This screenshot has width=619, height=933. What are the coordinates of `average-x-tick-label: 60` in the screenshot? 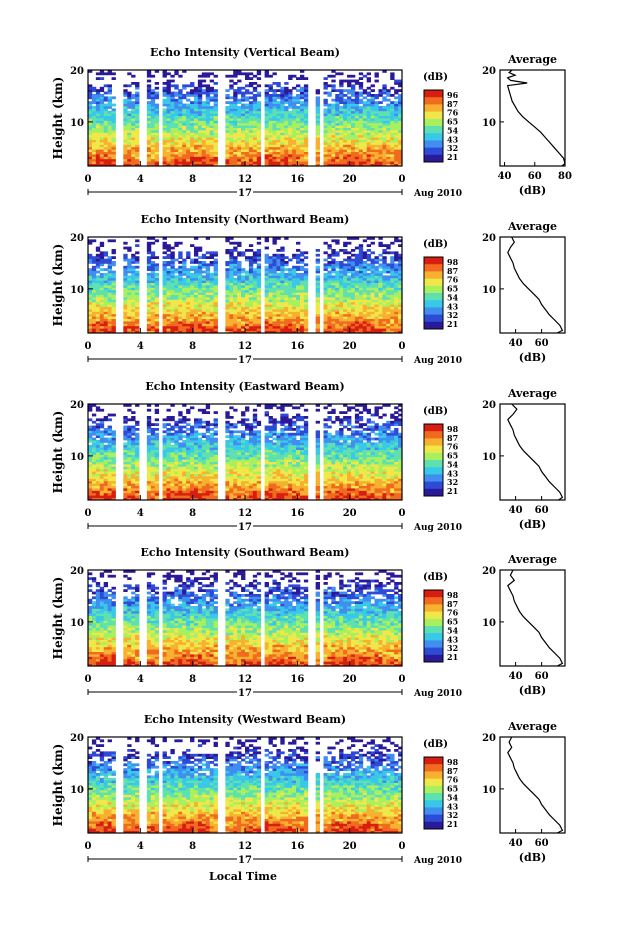 It's located at (542, 343).